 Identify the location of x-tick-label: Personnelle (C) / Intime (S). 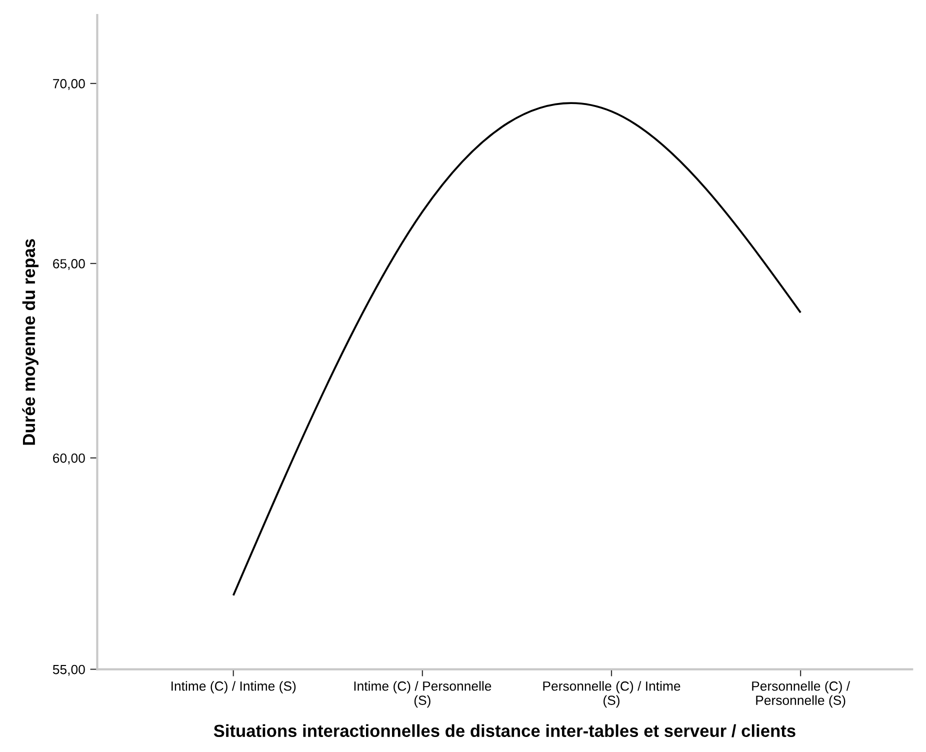
(611, 694).